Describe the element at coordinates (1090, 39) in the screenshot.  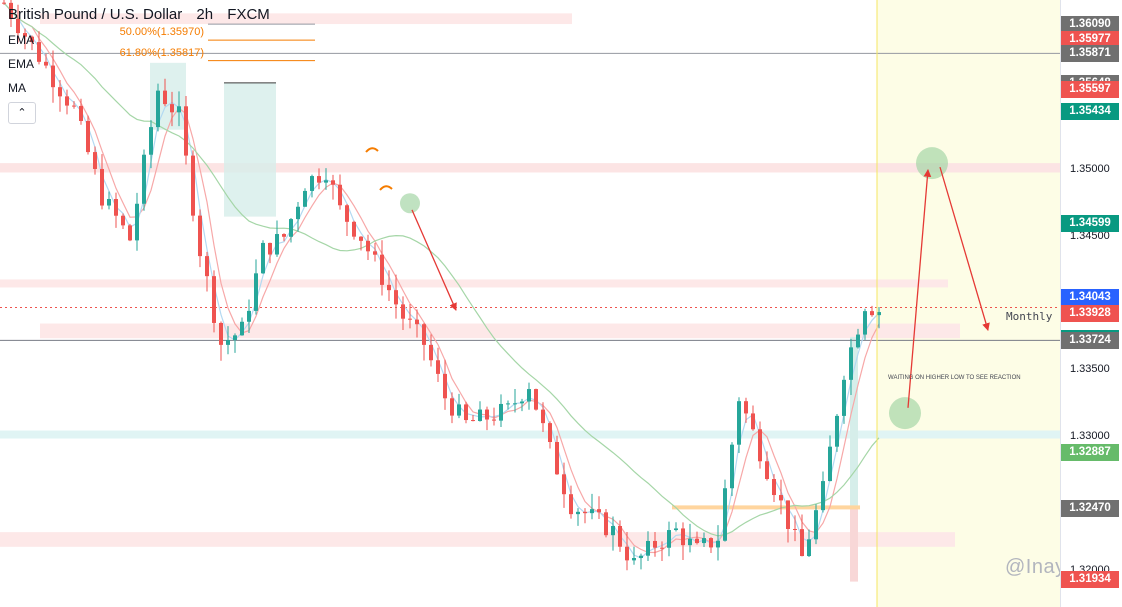
I see `price-badge: 1.35977` at that location.